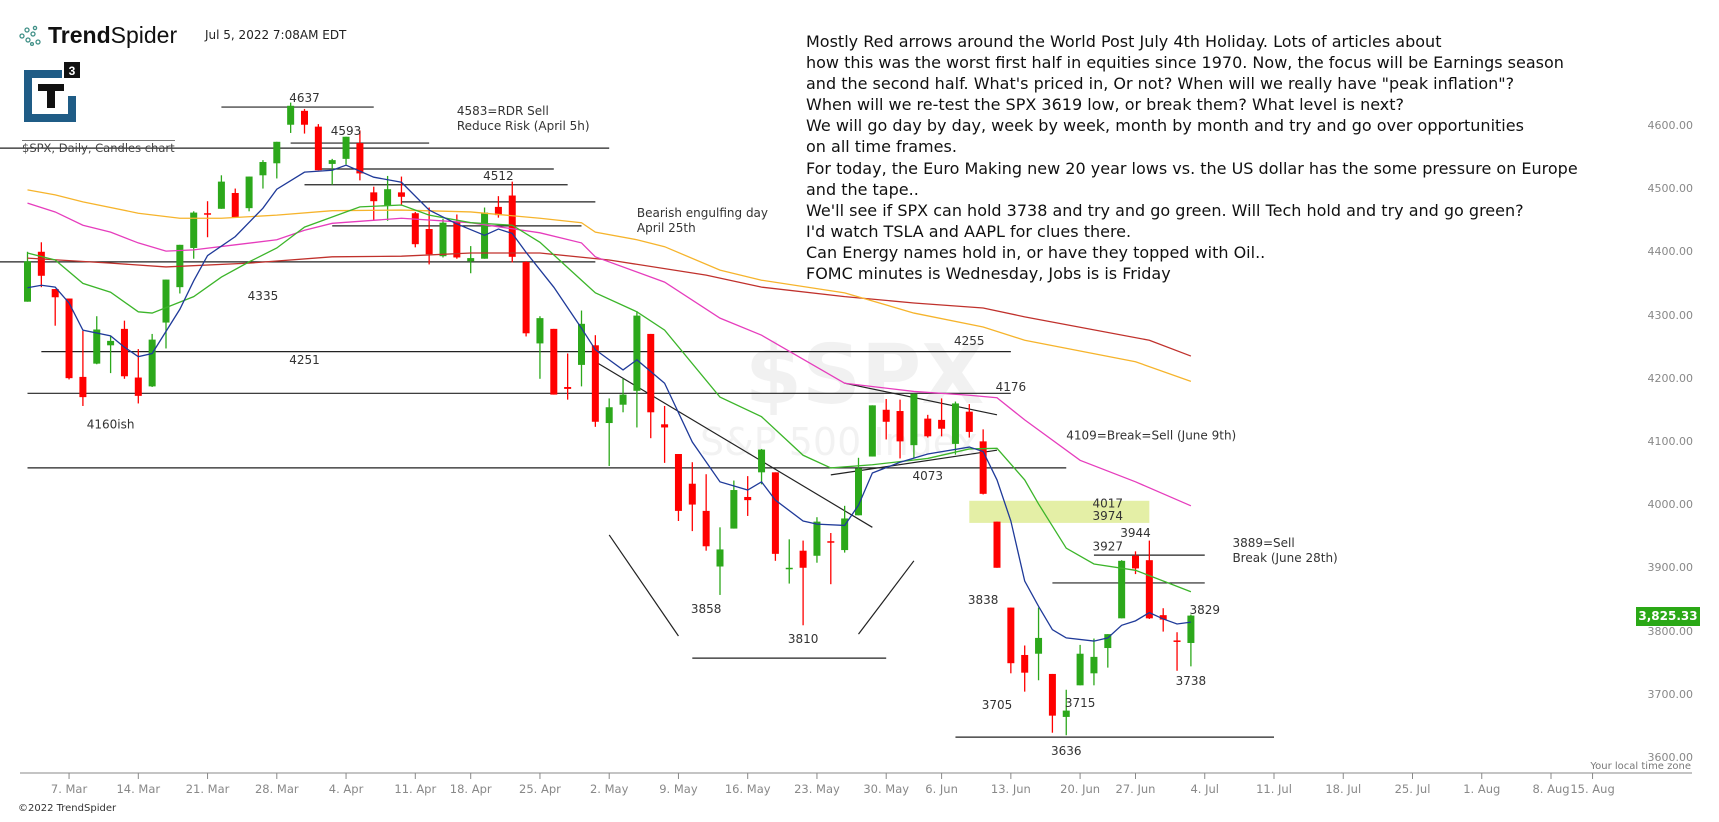 Image resolution: width=1719 pixels, height=822 pixels. Describe the element at coordinates (263, 296) in the screenshot. I see `annotation-label: 4335` at that location.